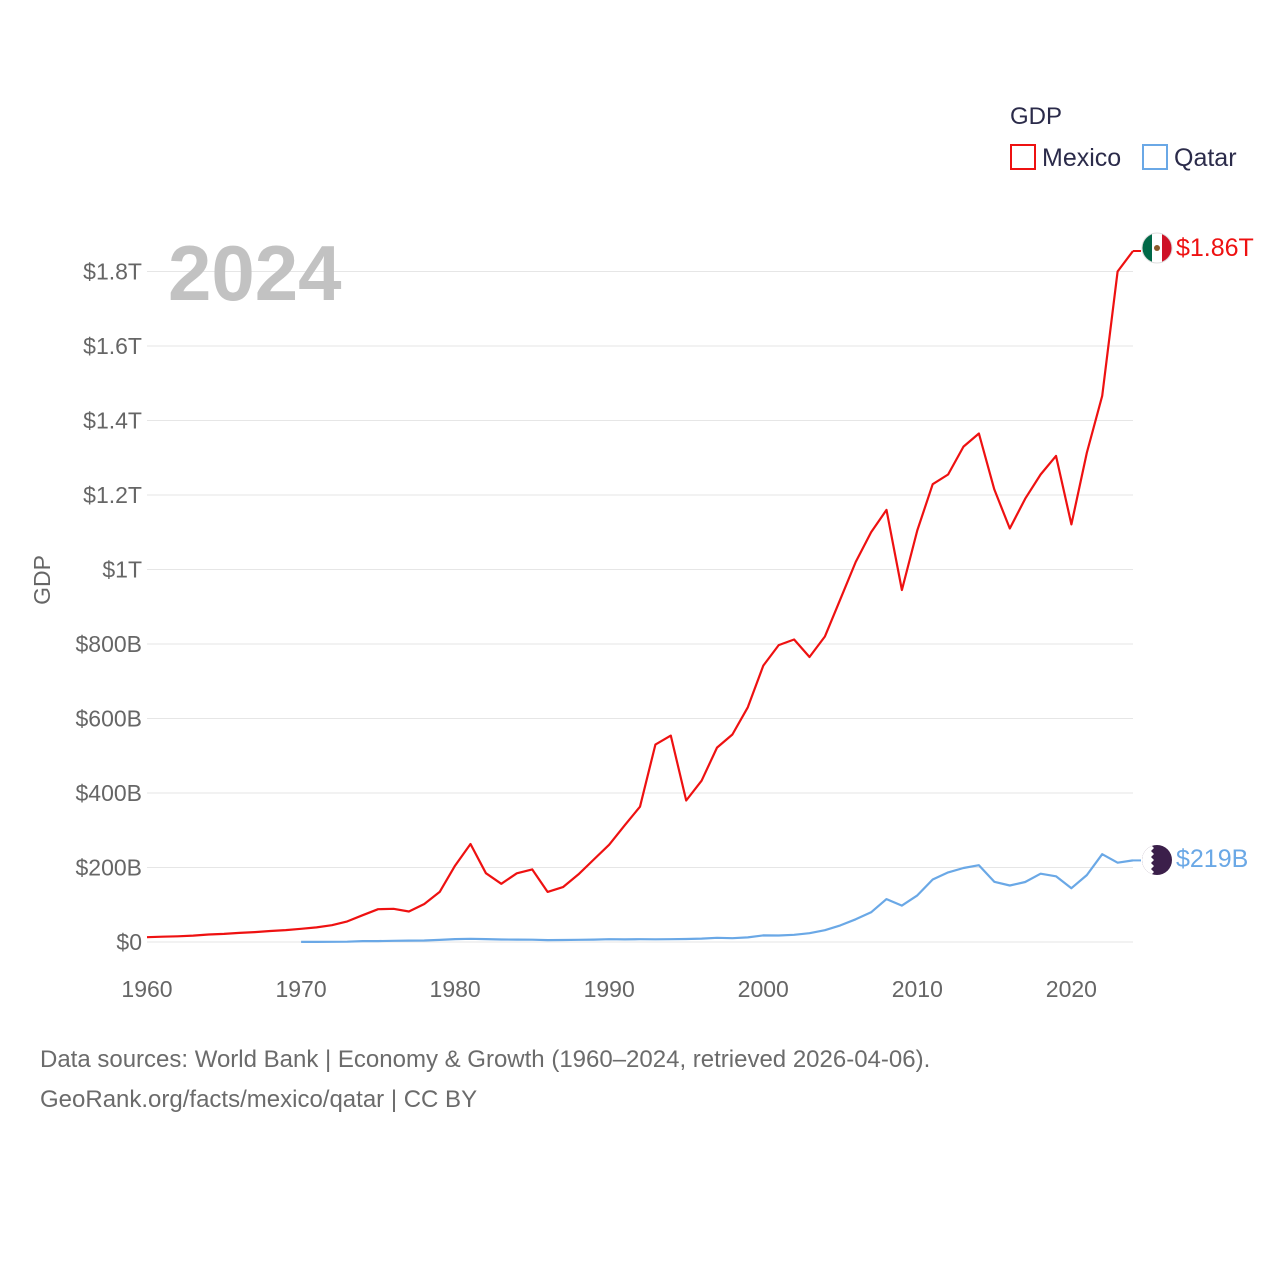 This screenshot has width=1280, height=1280. Describe the element at coordinates (112, 495) in the screenshot. I see `y-tick-label: $1.2T` at that location.